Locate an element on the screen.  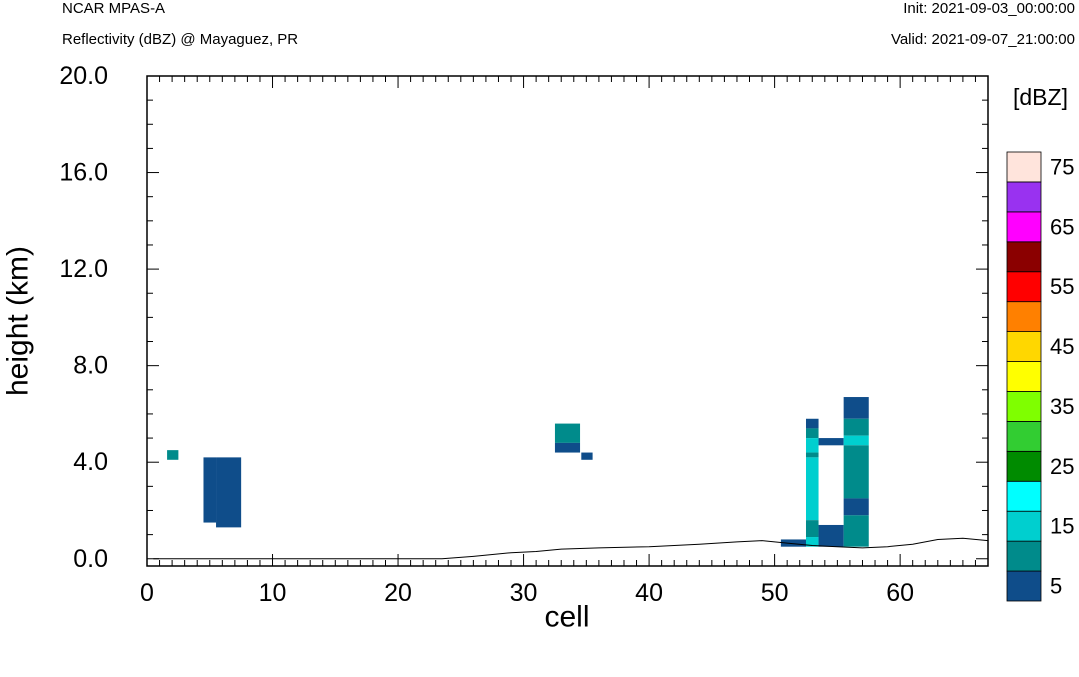
colorbar is located at coordinates (1024, 376).